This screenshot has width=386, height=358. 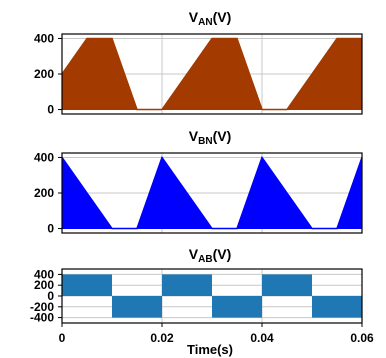 What do you see at coordinates (262, 338) in the screenshot?
I see `x-tick-label: 0.04` at bounding box center [262, 338].